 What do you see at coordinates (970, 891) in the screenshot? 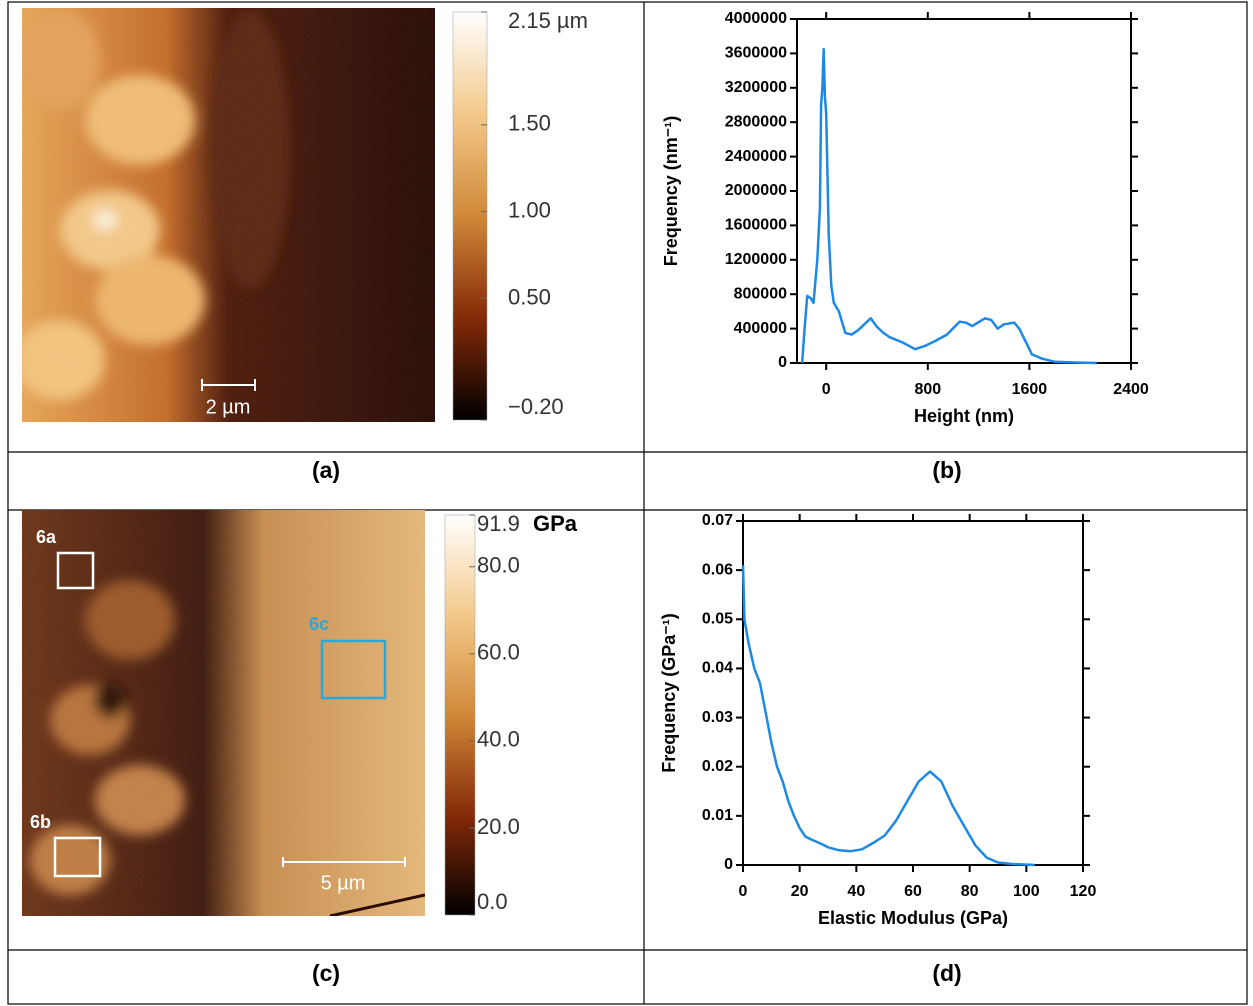
I see `x-tick-label: 80` at bounding box center [970, 891].